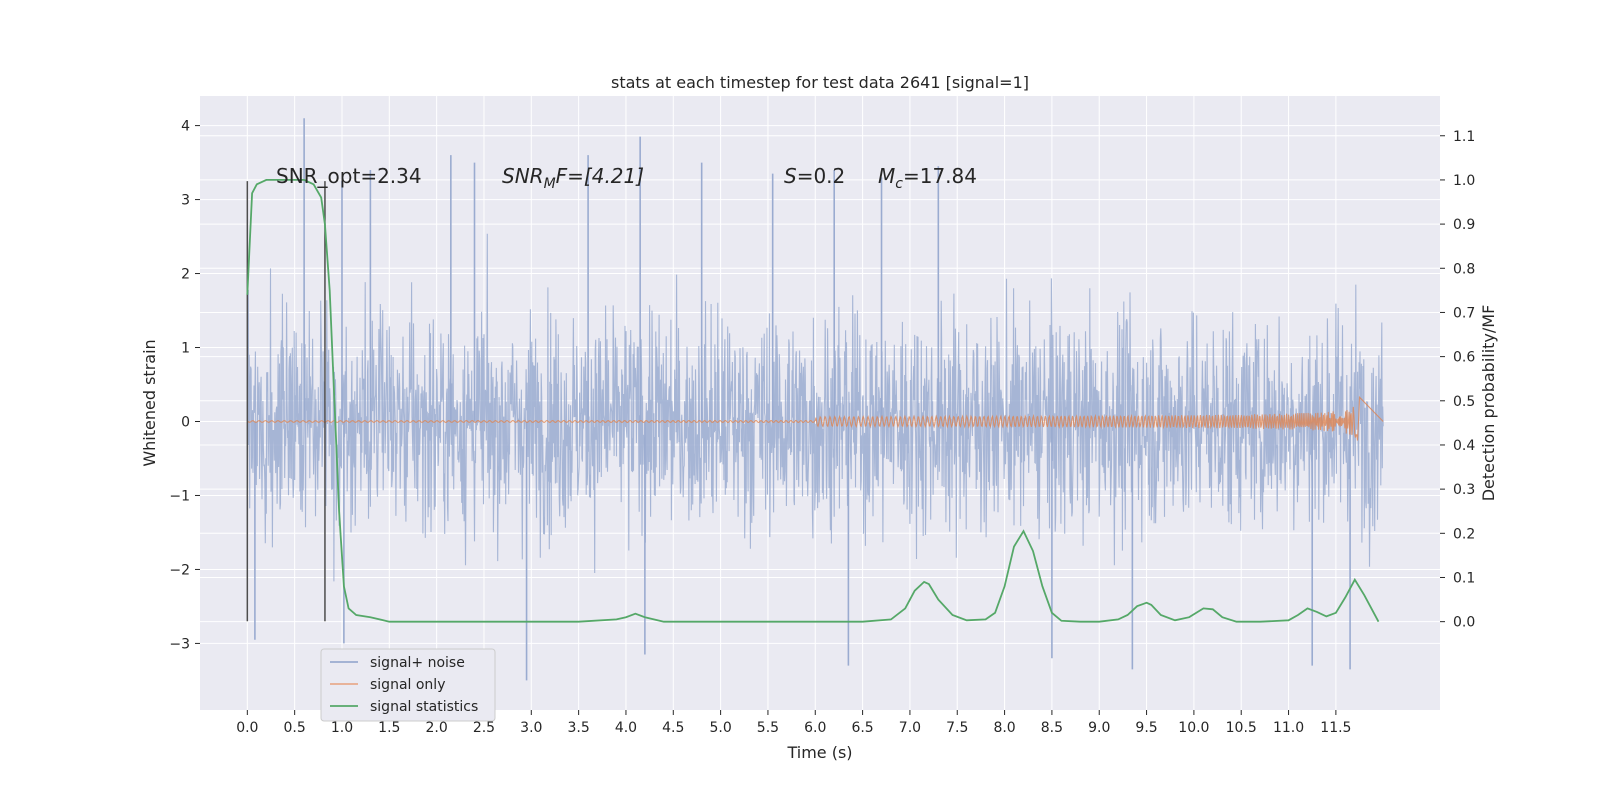 The height and width of the screenshot is (800, 1600). I want to click on y-left-tick-label: 2, so click(185, 275).